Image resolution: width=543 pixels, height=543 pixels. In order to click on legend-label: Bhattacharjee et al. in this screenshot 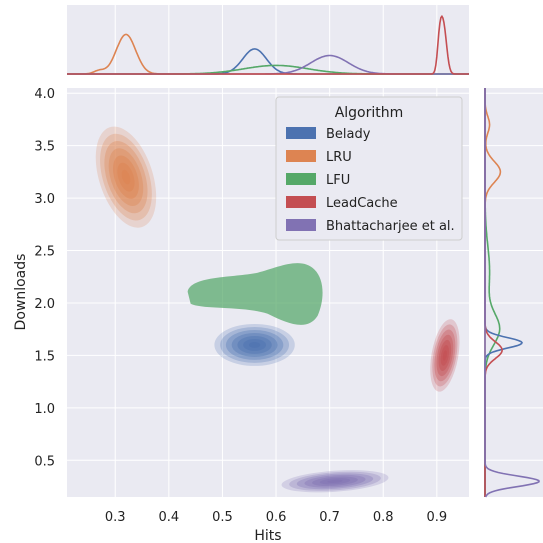, I will do `click(390, 226)`.